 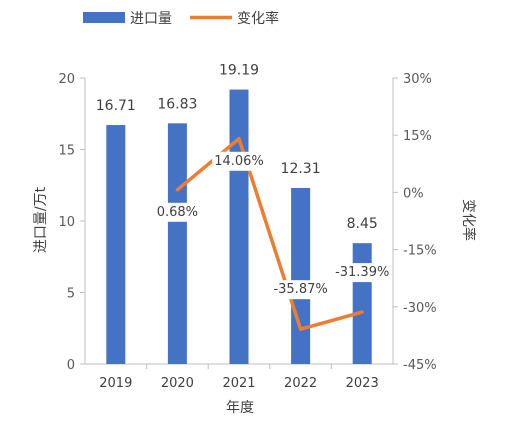 What do you see at coordinates (362, 224) in the screenshot?
I see `bar-value-label: 8.45` at bounding box center [362, 224].